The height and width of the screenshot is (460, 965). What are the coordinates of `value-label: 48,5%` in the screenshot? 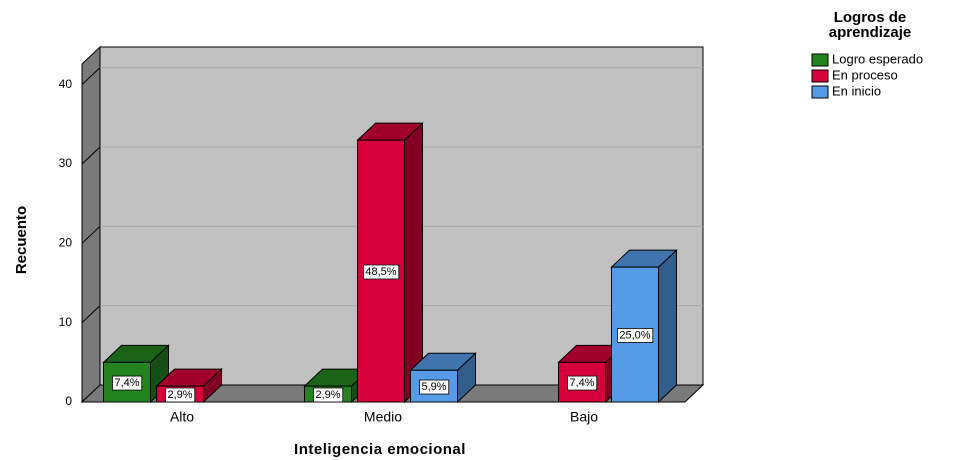 It's located at (381, 272).